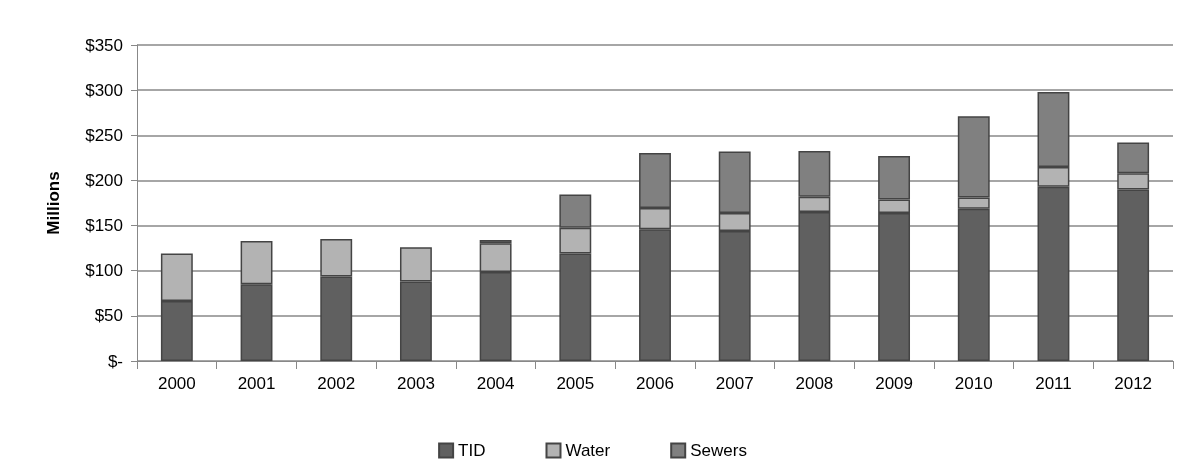 The height and width of the screenshot is (469, 1185). I want to click on y-tick-label: $200, so click(104, 180).